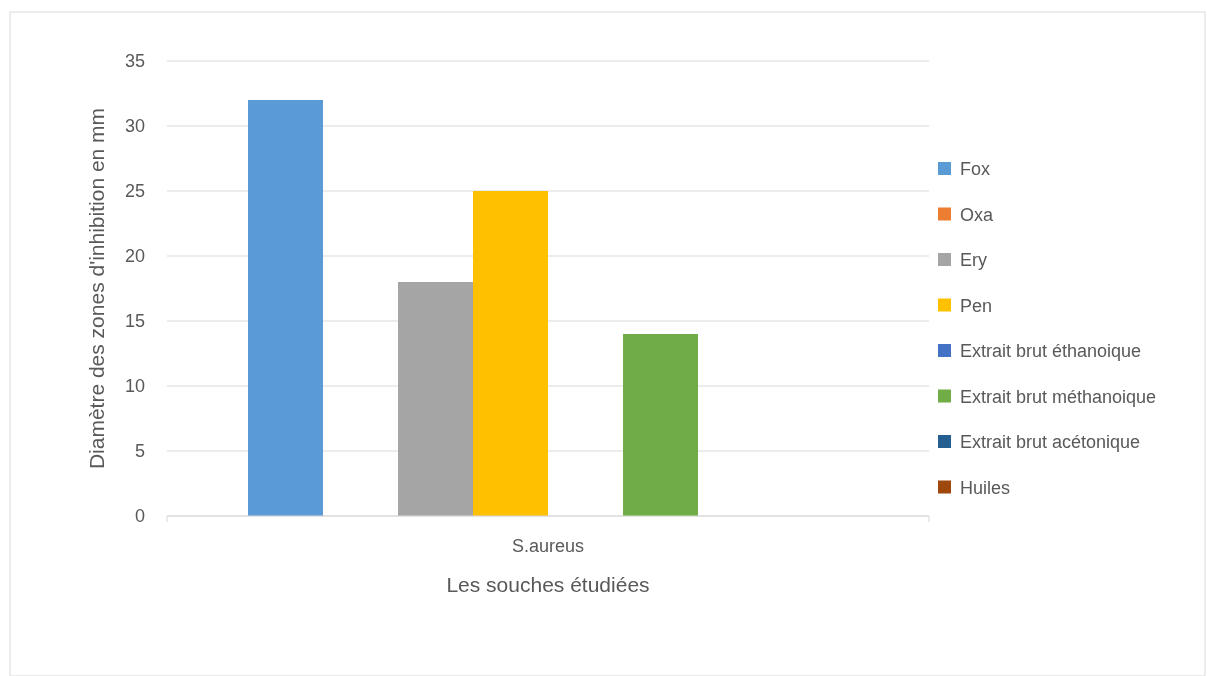  I want to click on legend-label: Extrait brut méthanoique, so click(1058, 396).